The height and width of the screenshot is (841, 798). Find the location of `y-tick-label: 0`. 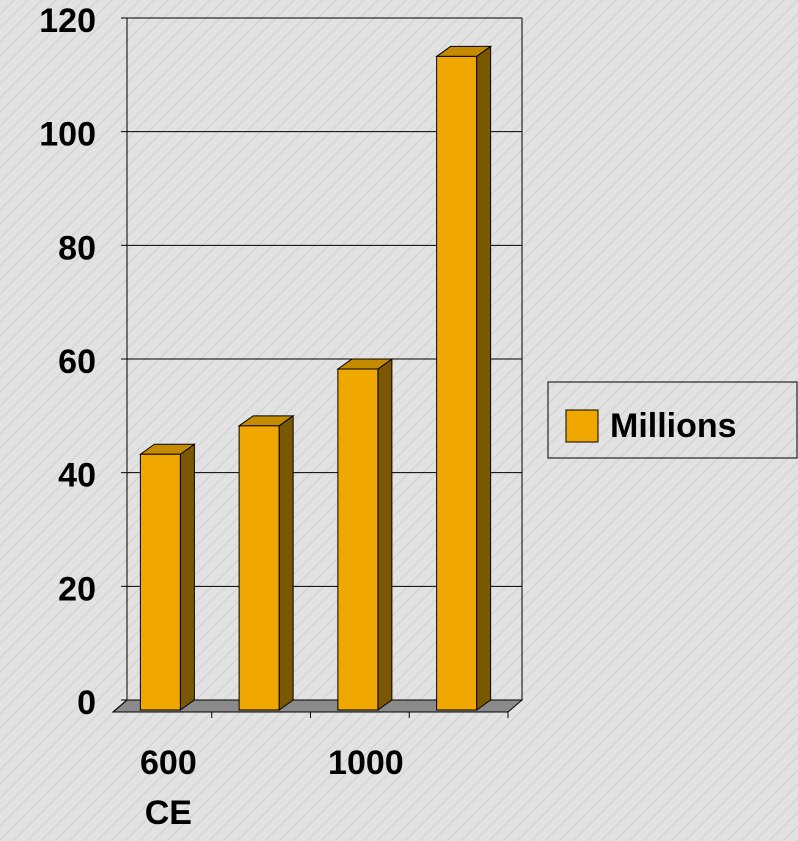

y-tick-label: 0 is located at coordinates (86, 703).